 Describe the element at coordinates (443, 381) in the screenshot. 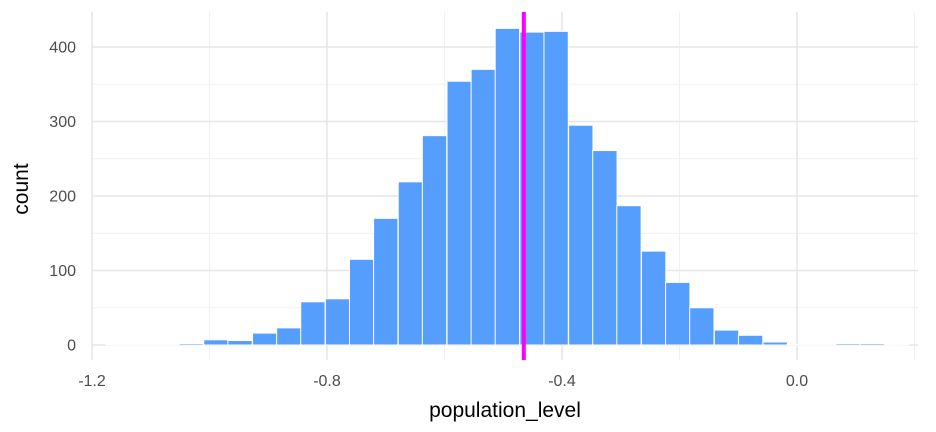

I see `x-axis-ticks: -1.2 -0.8 -0.4 0.0` at that location.